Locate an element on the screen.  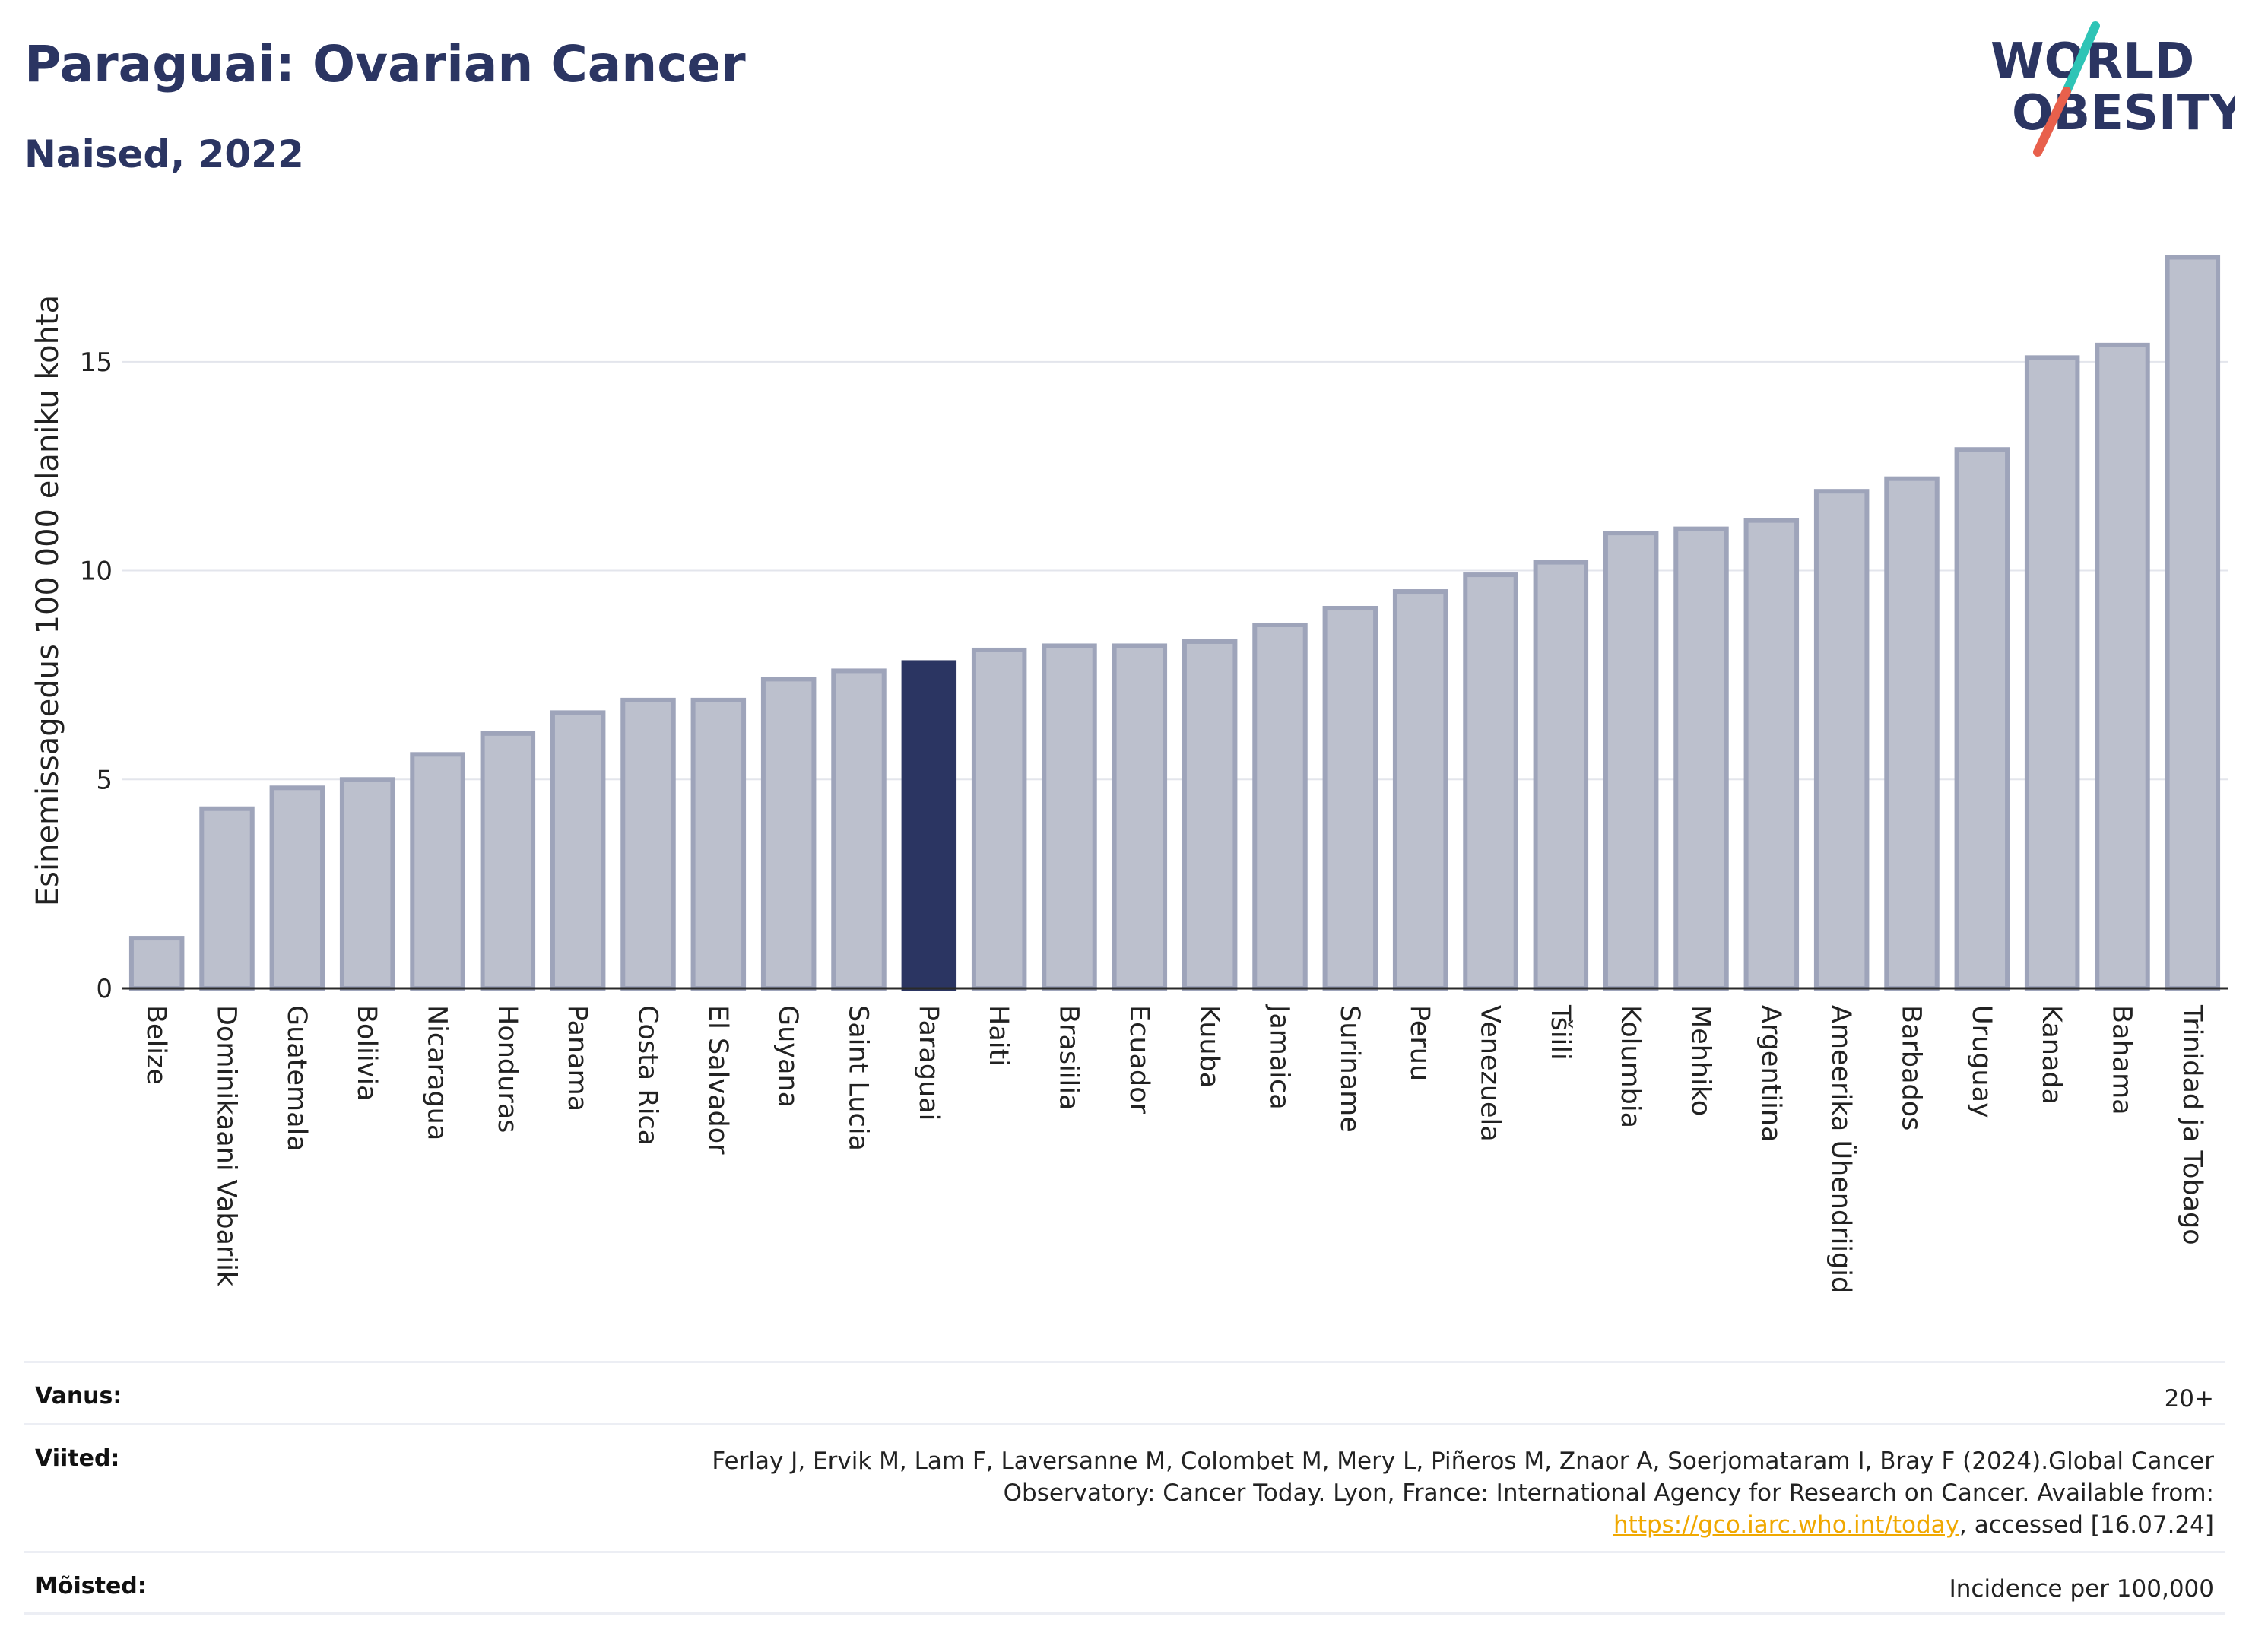
x-tick-label: Panama is located at coordinates (577, 1058).